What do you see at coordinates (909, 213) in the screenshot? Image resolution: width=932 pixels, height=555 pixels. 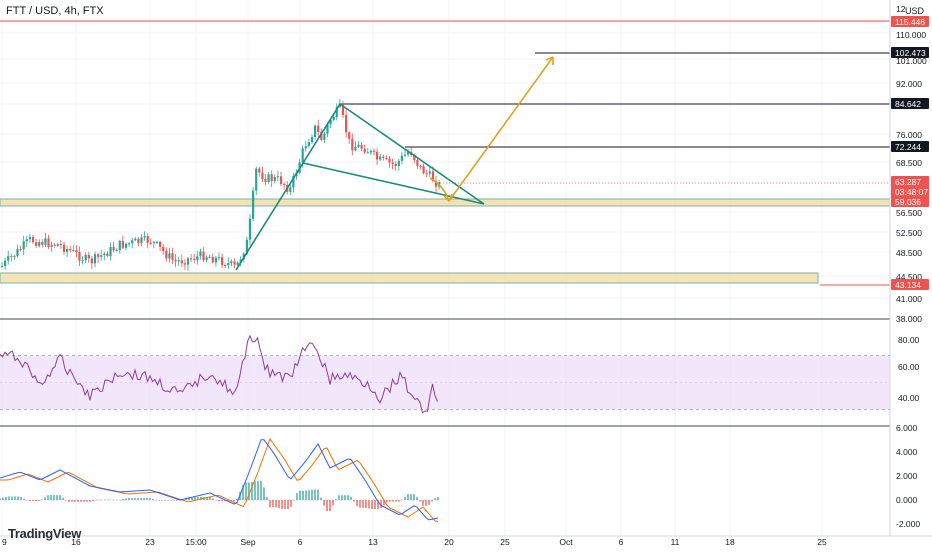 I see `price-tick: 56.500` at bounding box center [909, 213].